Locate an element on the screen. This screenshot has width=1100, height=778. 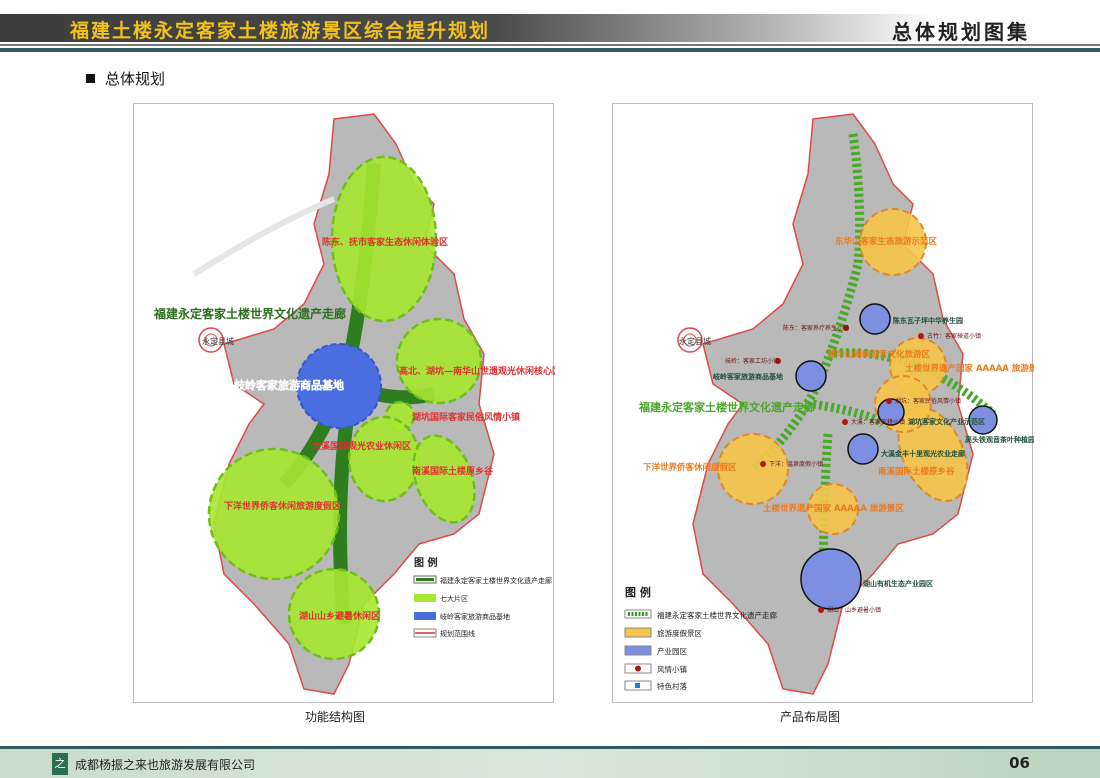
zone-label: 陈东、抚市客家生态休闲体验区 is located at coordinates (385, 242).